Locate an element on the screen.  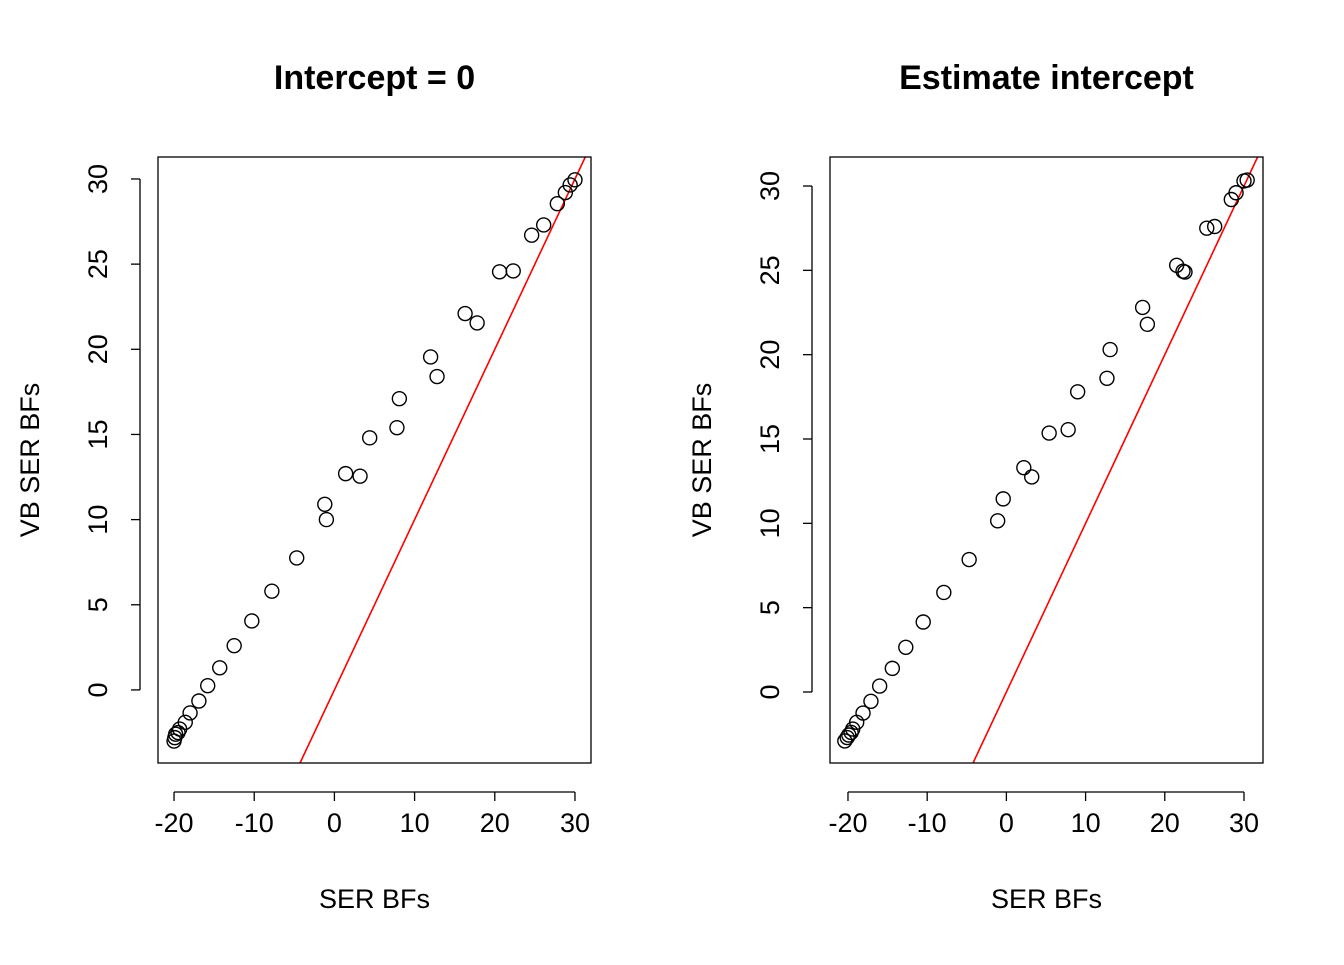
chart-title: Estimate intercept is located at coordinates (1046, 78).